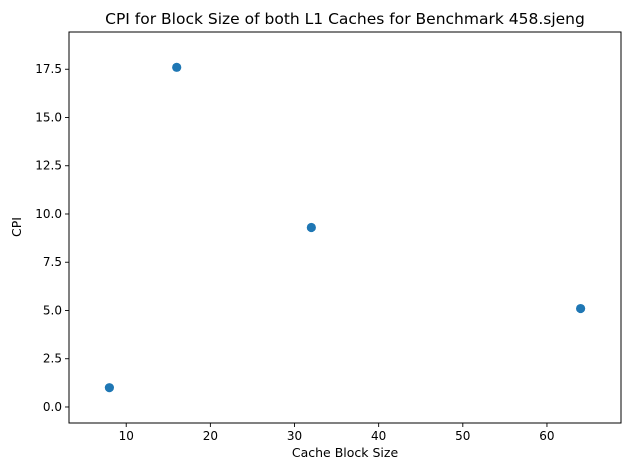 The height and width of the screenshot is (471, 629). Describe the element at coordinates (52, 359) in the screenshot. I see `y-tick-label: 2.5` at that location.